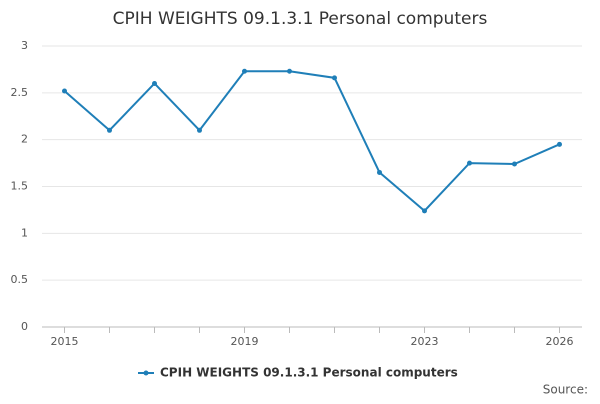 The height and width of the screenshot is (404, 600). I want to click on y-tick-label: 2.5, so click(20, 92).